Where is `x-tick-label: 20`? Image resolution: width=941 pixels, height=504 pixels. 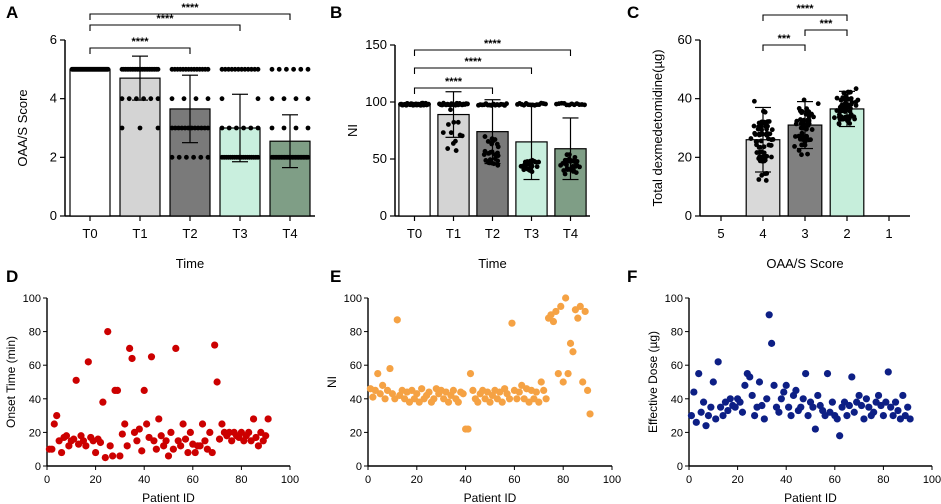
x-tick-label: 20 is located at coordinates (95, 480).